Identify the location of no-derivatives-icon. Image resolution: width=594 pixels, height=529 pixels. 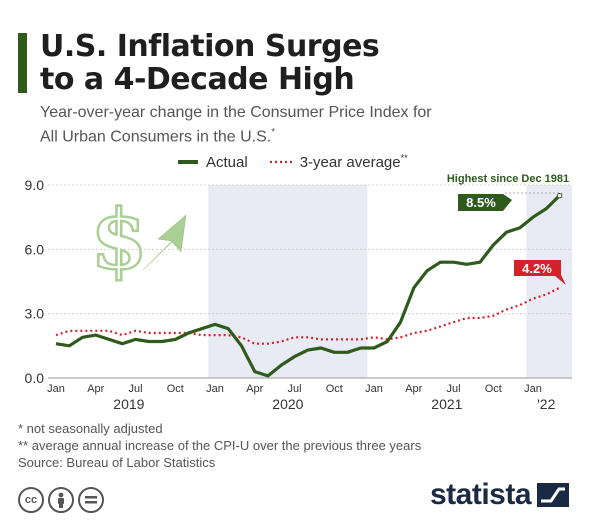
(91, 500).